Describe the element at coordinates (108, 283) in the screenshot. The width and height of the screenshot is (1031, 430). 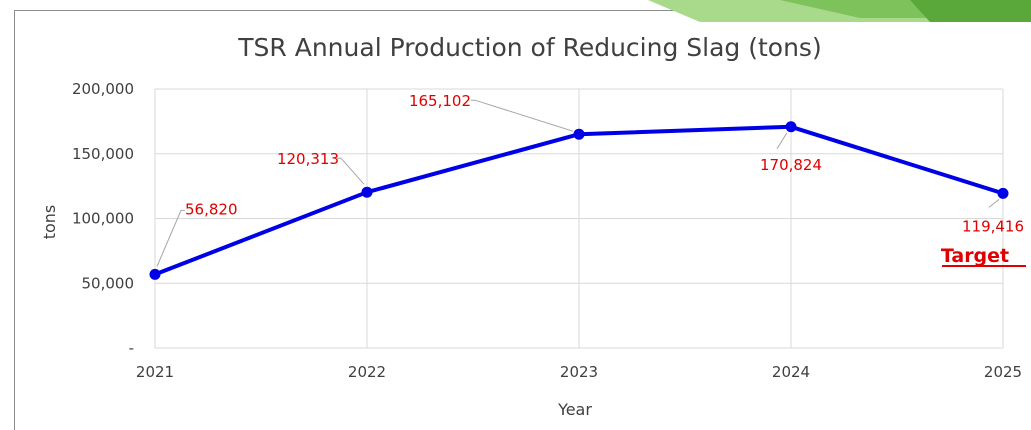
I see `y-tick-label: 50,000` at that location.